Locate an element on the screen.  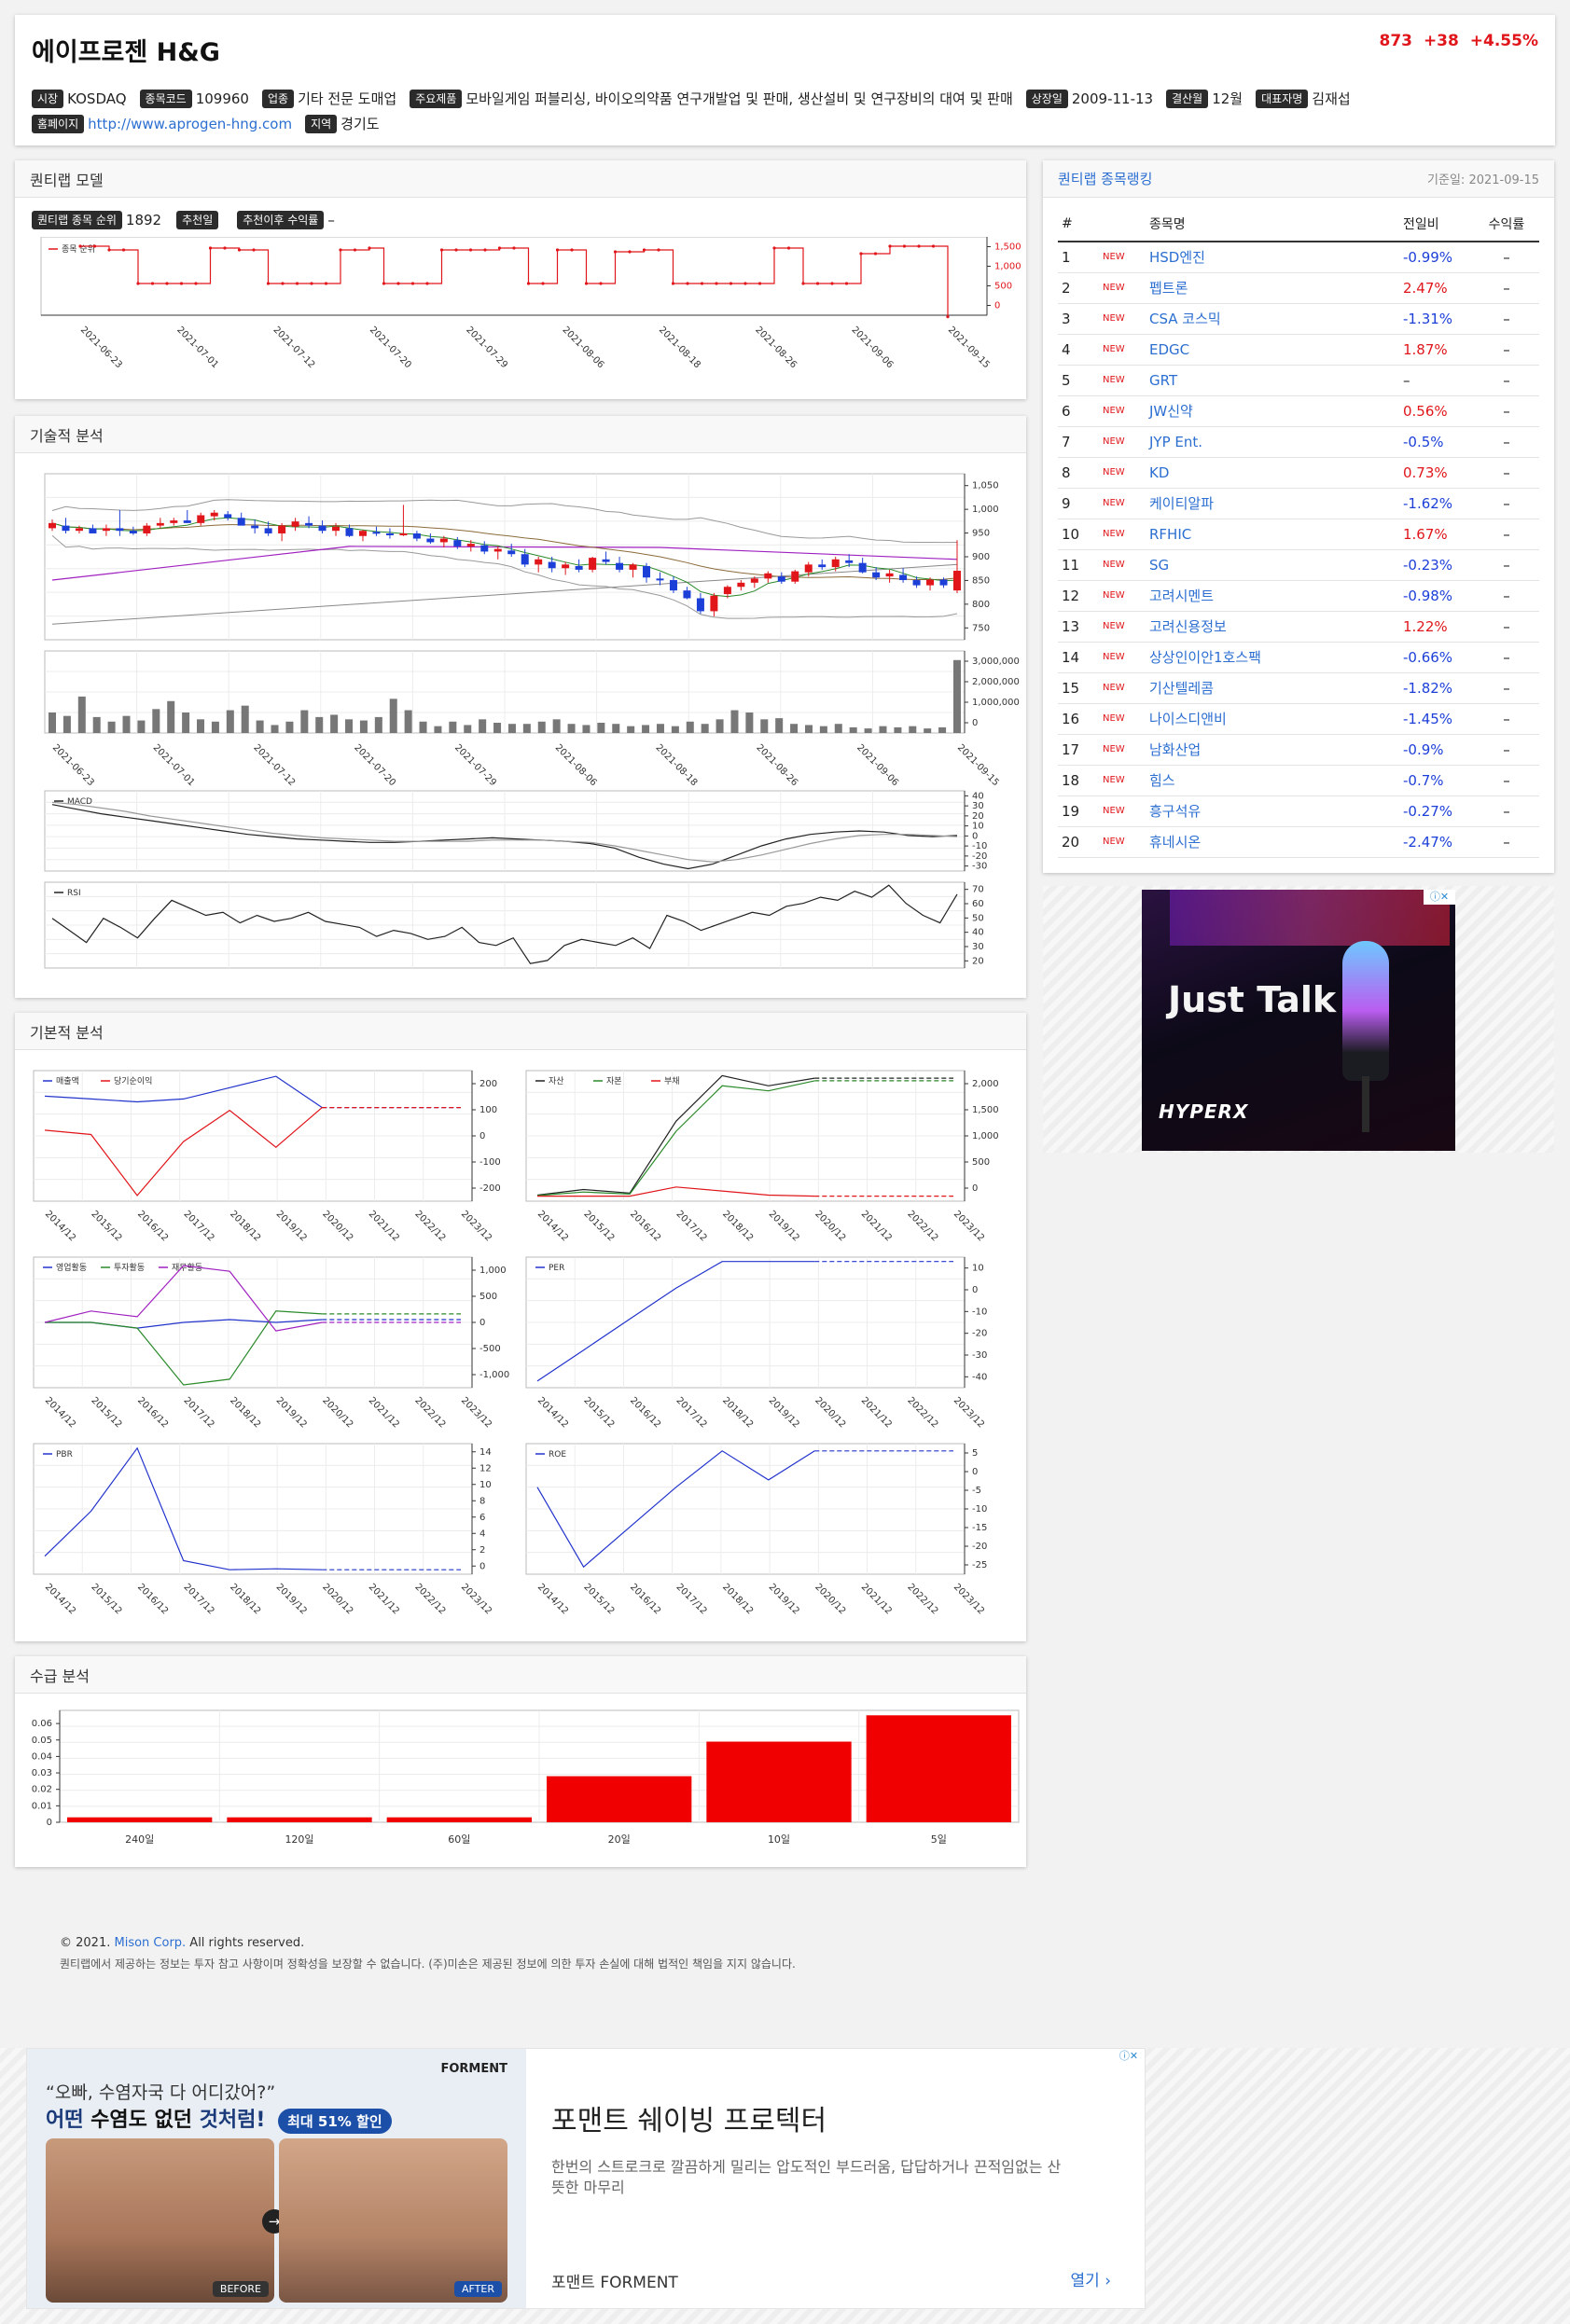
ranking-row: 8 NEW KD 0.73% – is located at coordinates (1298, 473).